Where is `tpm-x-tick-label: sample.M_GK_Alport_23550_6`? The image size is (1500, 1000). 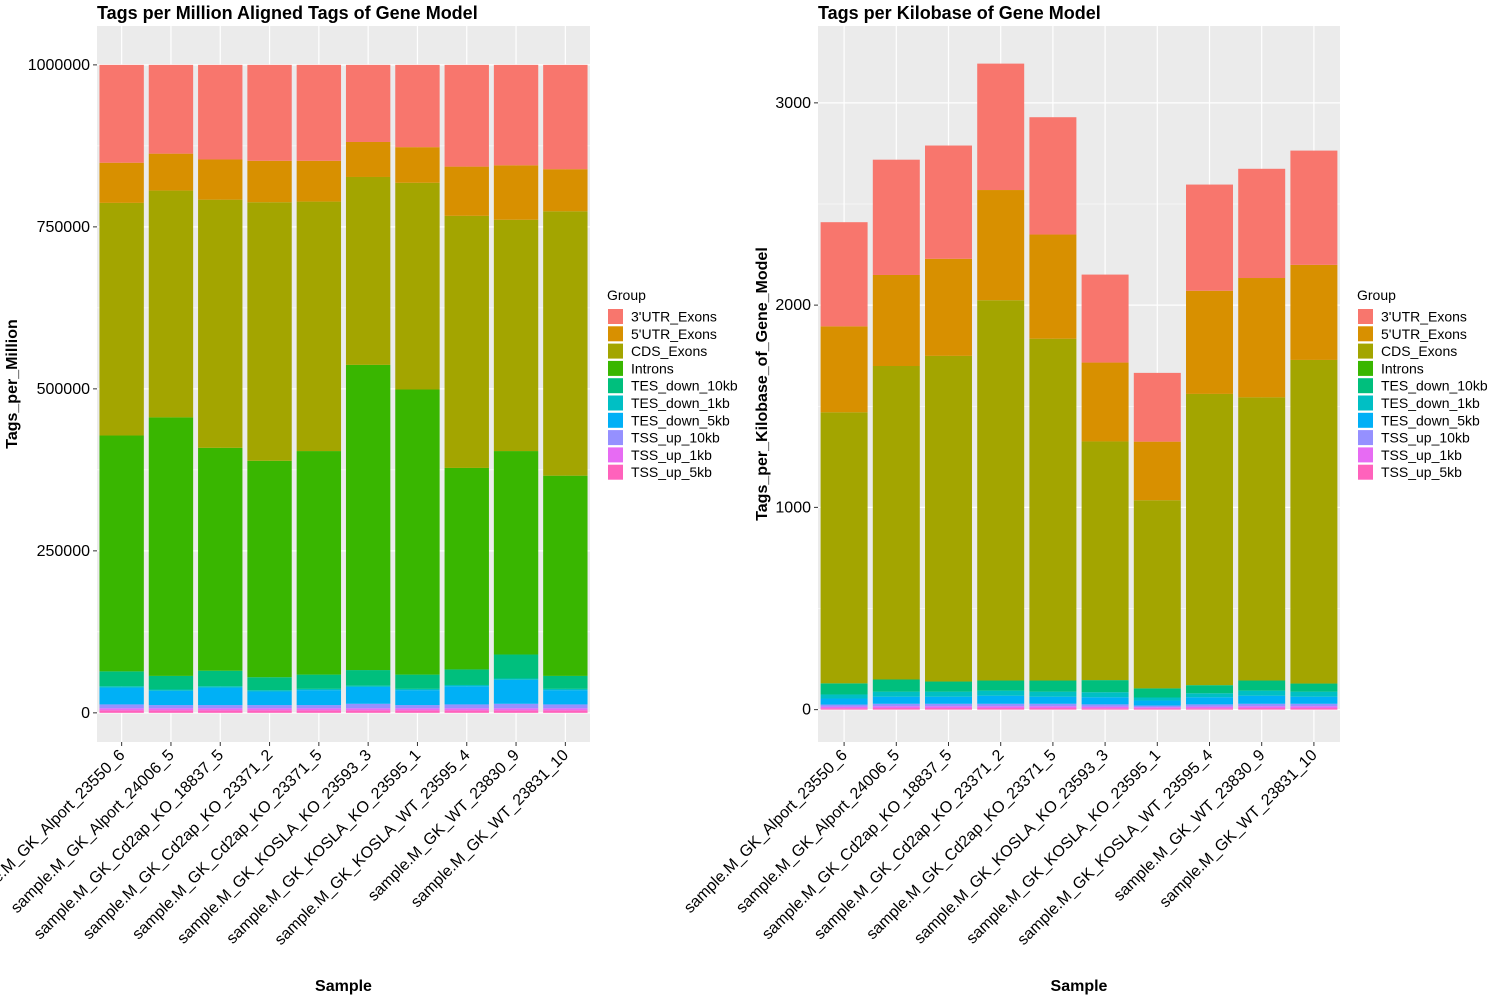 tpm-x-tick-label: sample.M_GK_Alport_23550_6 is located at coordinates (64, 832).